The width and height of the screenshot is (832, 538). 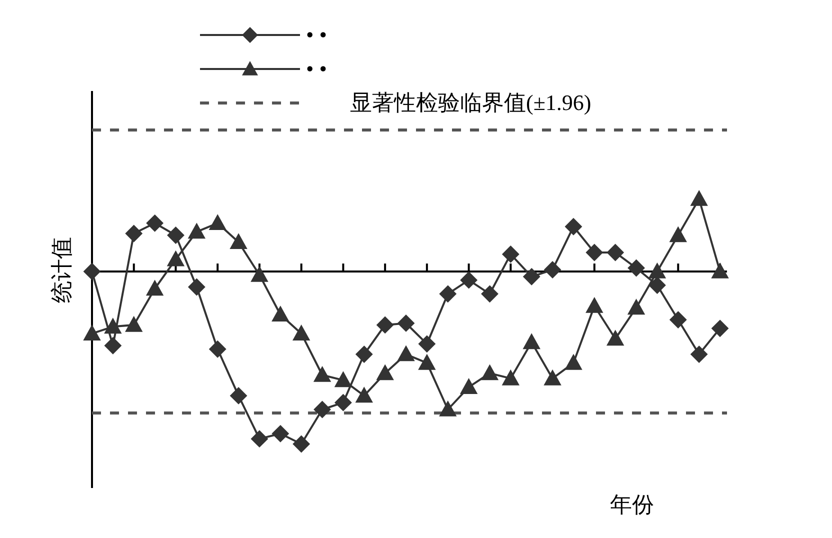 I want to click on x-axis-title: 年份, so click(x=632, y=505).